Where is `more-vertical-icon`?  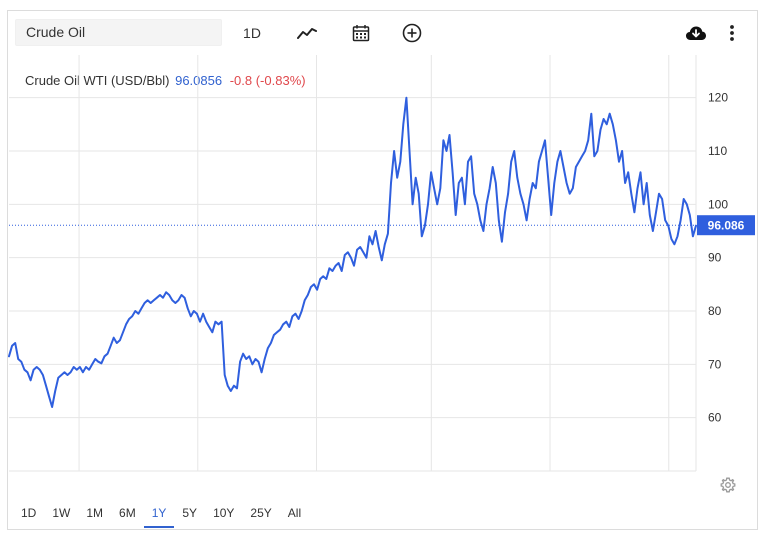
more-vertical-icon is located at coordinates (732, 33).